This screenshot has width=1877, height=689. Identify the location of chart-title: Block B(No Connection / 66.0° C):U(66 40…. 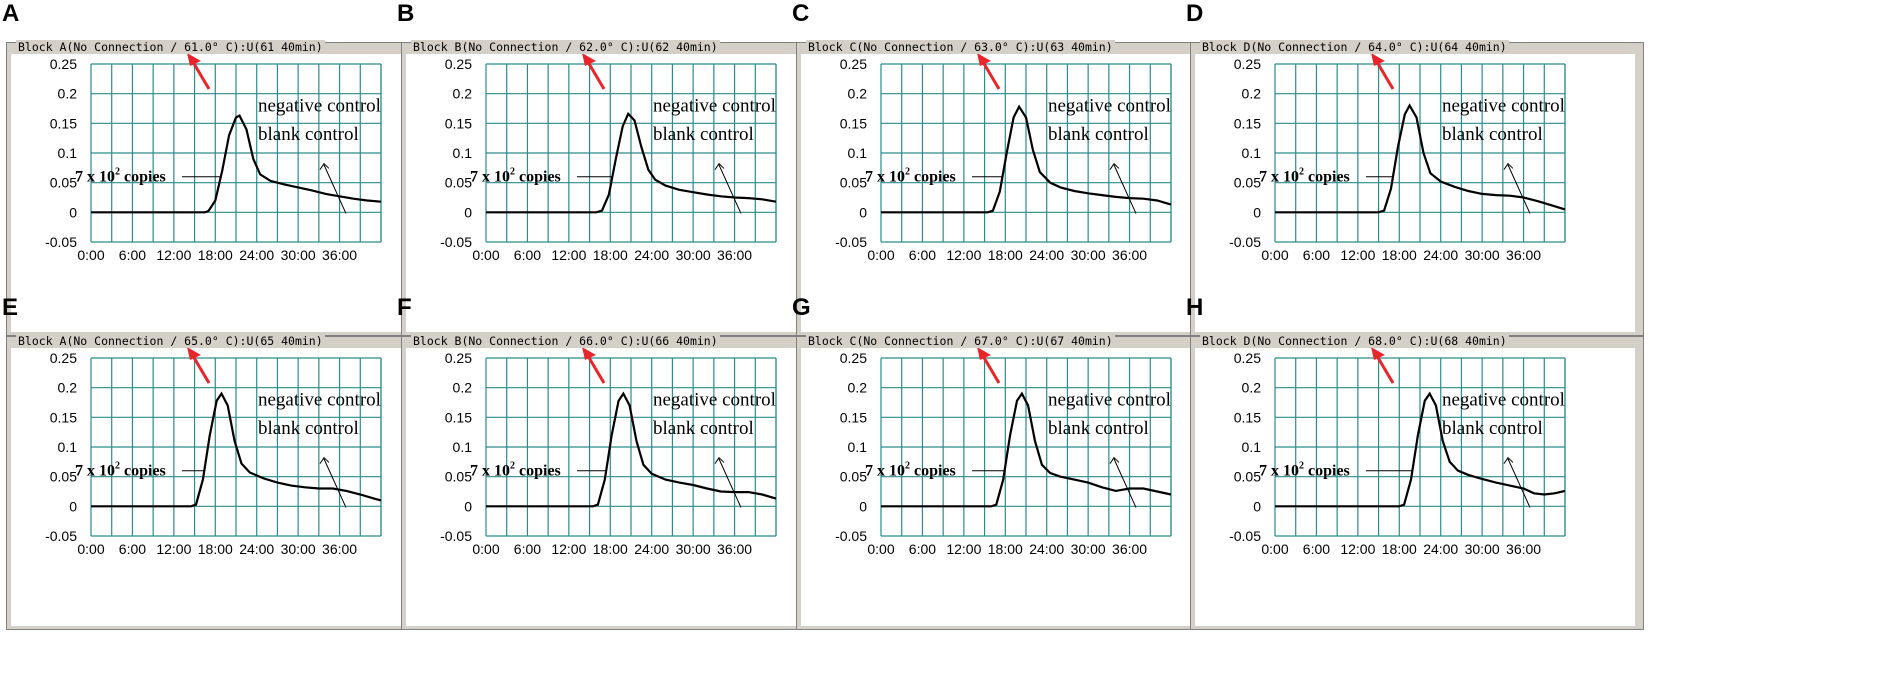
(565, 341).